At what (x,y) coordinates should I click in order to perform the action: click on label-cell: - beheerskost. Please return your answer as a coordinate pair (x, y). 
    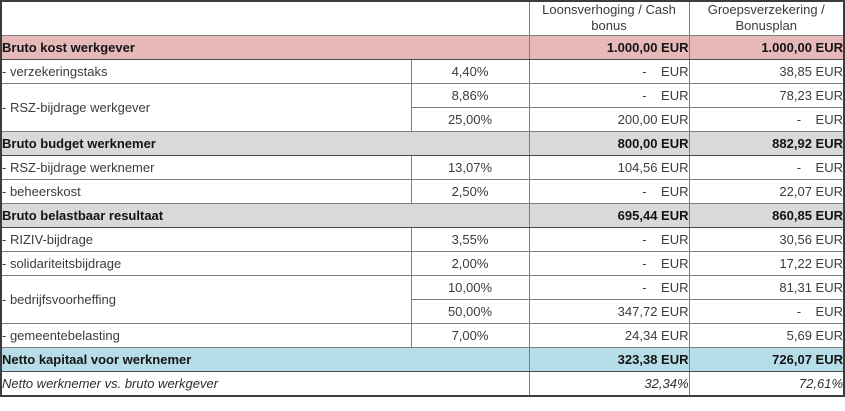
    Looking at the image, I should click on (206, 191).